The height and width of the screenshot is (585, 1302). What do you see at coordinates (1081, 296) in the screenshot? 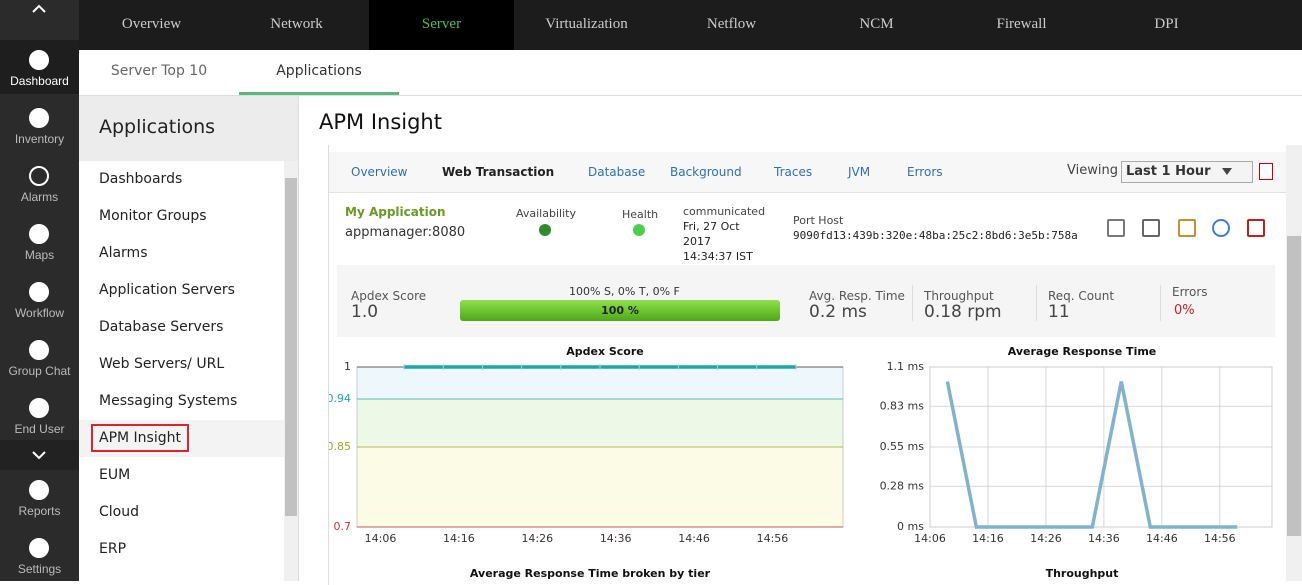
I see `metric-label: Req. Count` at bounding box center [1081, 296].